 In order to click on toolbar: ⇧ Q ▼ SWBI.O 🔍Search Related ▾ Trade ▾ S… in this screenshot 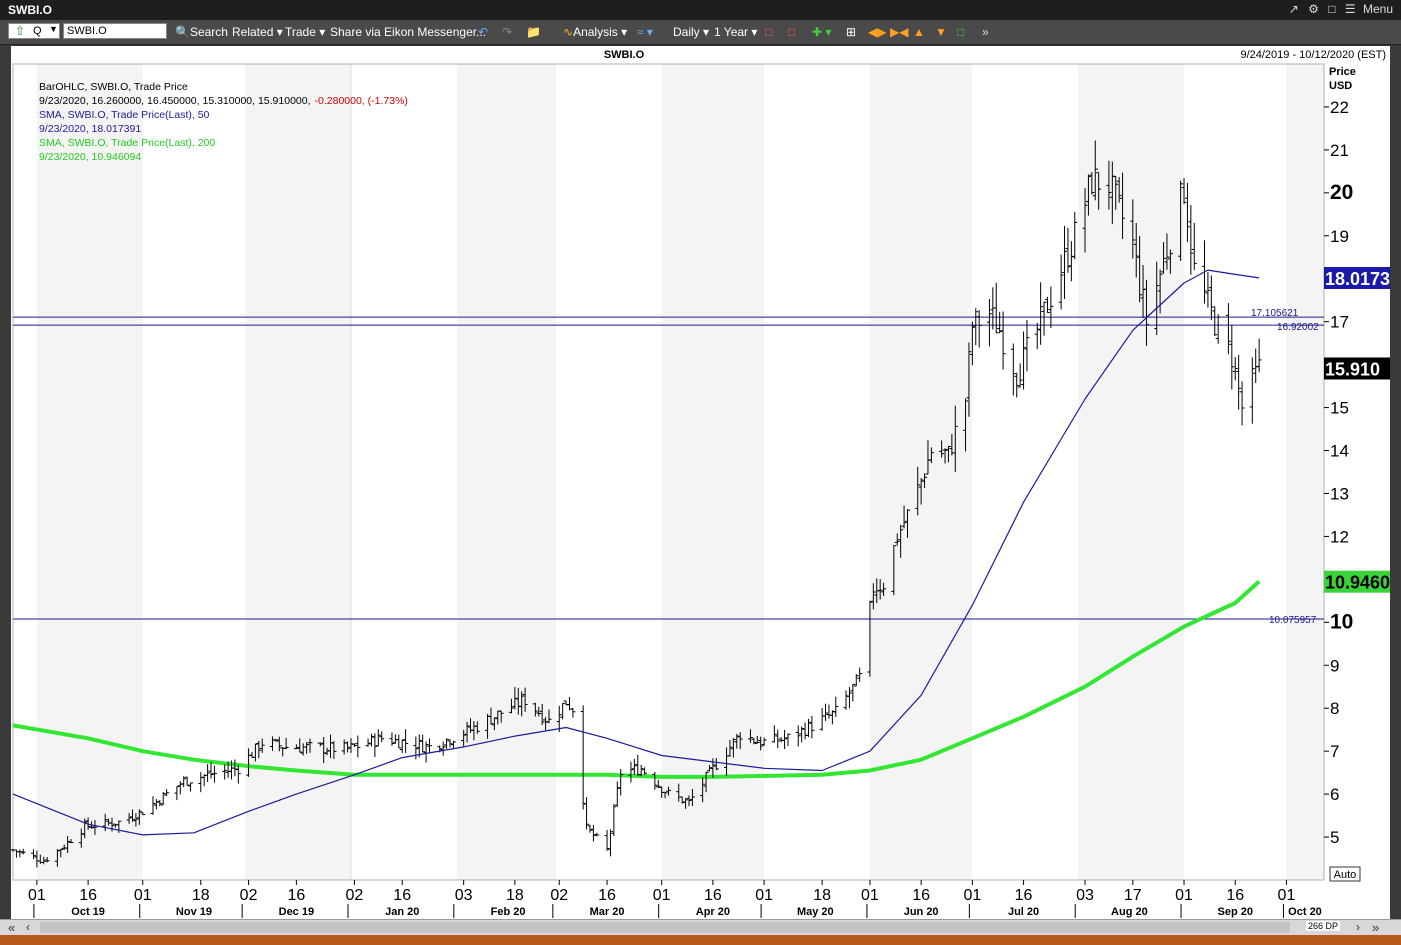, I will do `click(700, 32)`.